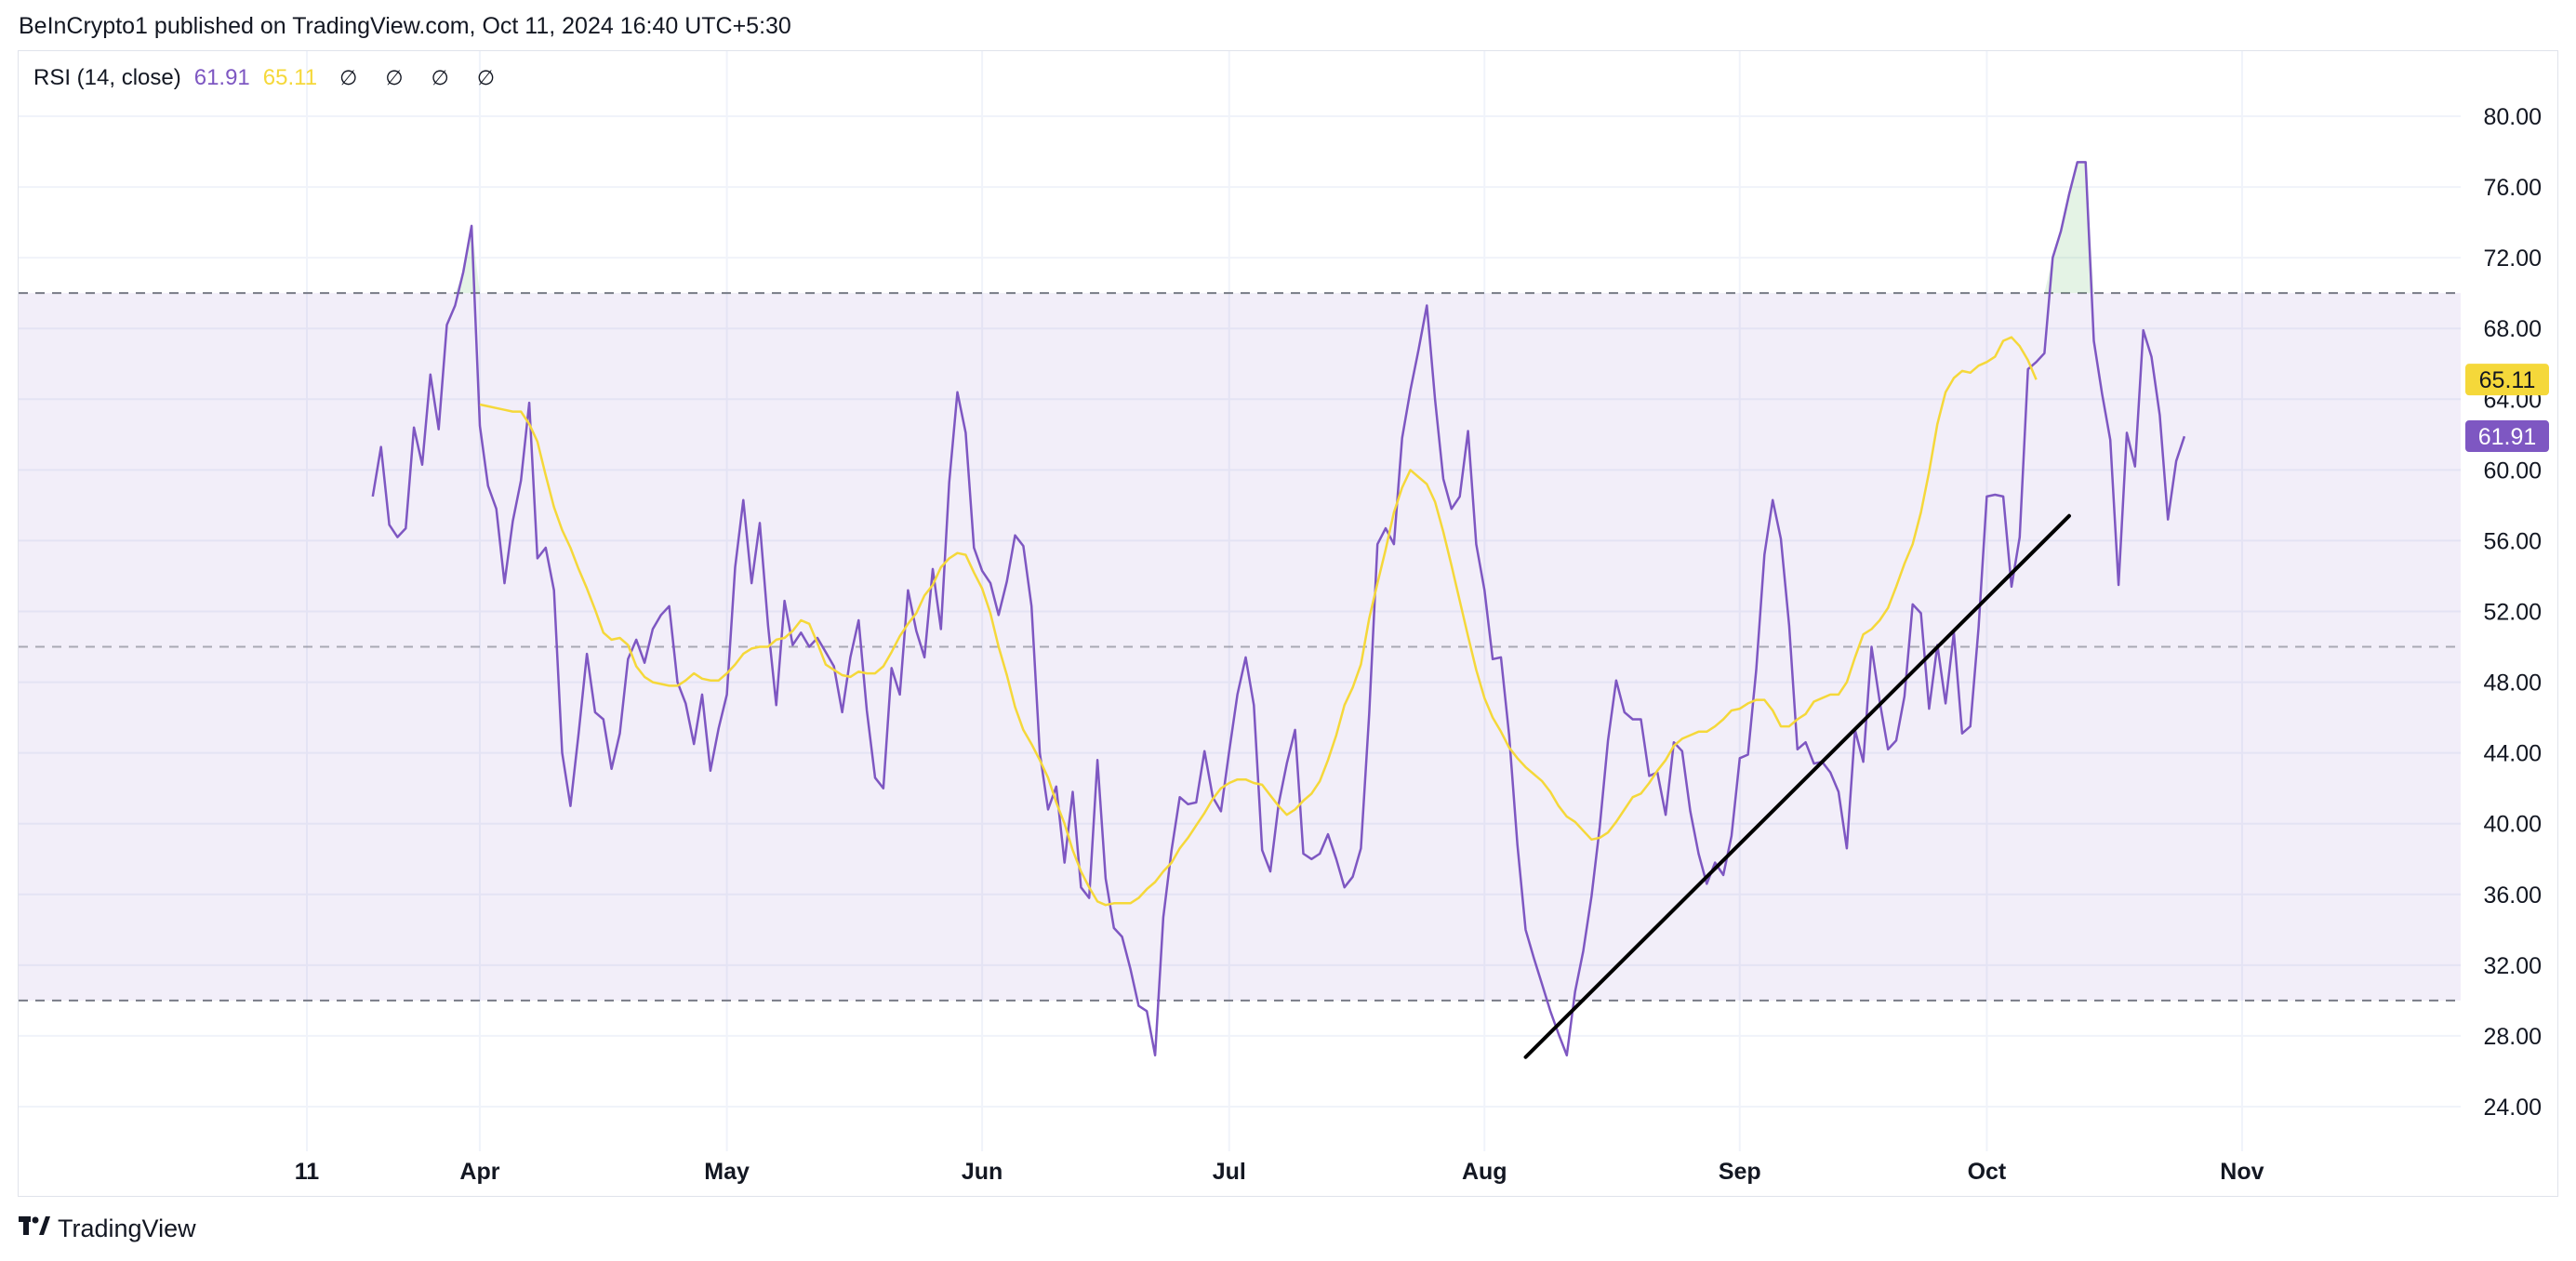 Image resolution: width=2576 pixels, height=1261 pixels. What do you see at coordinates (2512, 825) in the screenshot?
I see `y-tick-label: 40.00` at bounding box center [2512, 825].